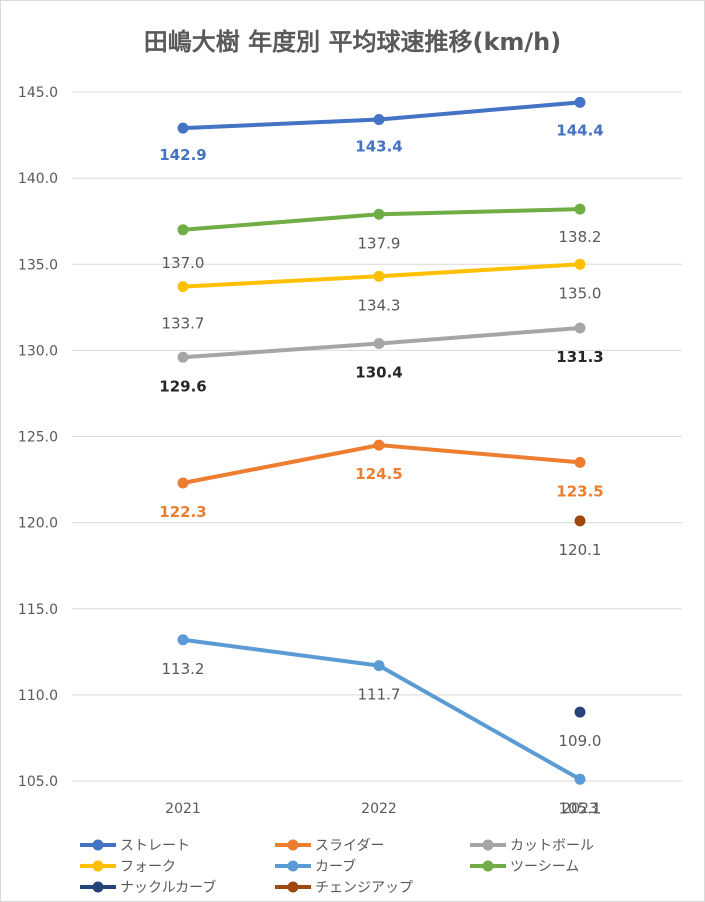 The width and height of the screenshot is (705, 902). Describe the element at coordinates (182, 512) in the screenshot. I see `data-label: 122.3` at that location.